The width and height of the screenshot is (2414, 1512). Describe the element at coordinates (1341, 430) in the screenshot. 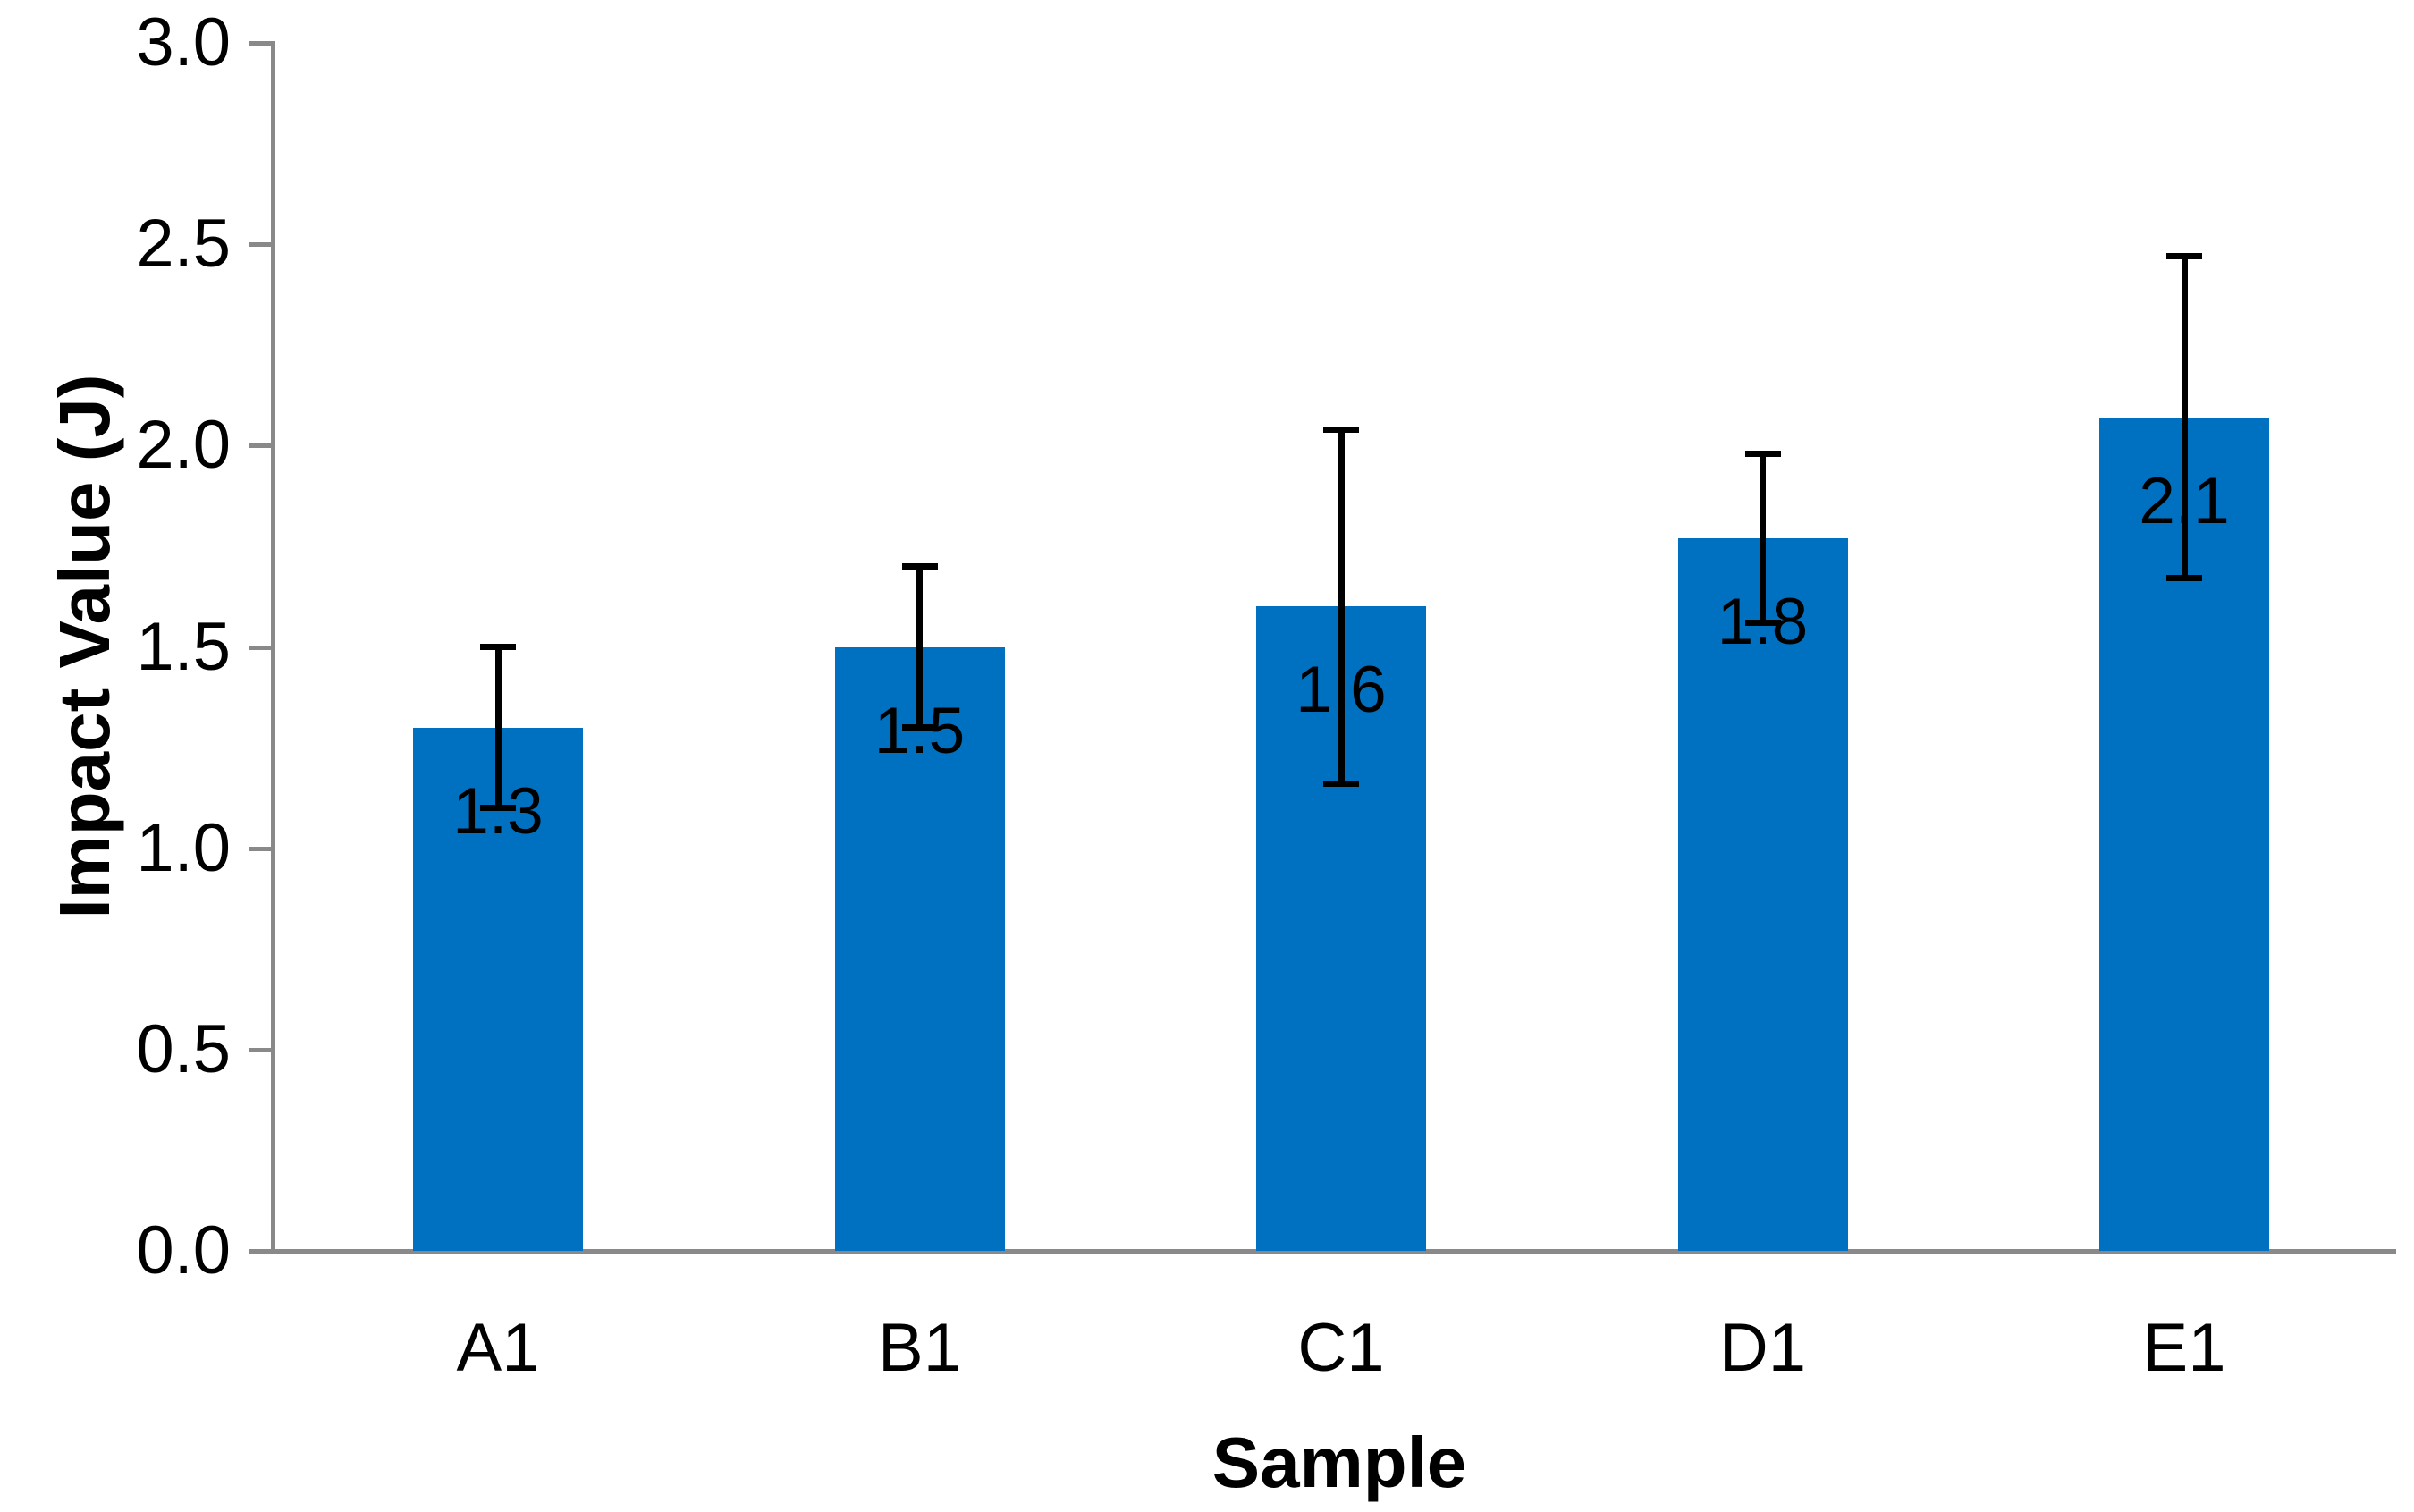

I see `error-bar-C1-cap-top` at that location.